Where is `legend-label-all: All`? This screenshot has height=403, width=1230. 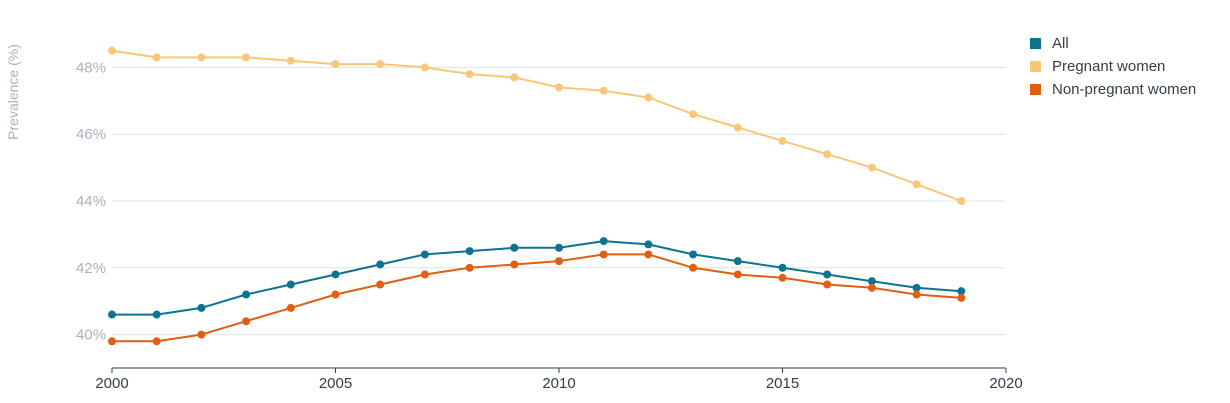
legend-label-all: All is located at coordinates (1060, 43).